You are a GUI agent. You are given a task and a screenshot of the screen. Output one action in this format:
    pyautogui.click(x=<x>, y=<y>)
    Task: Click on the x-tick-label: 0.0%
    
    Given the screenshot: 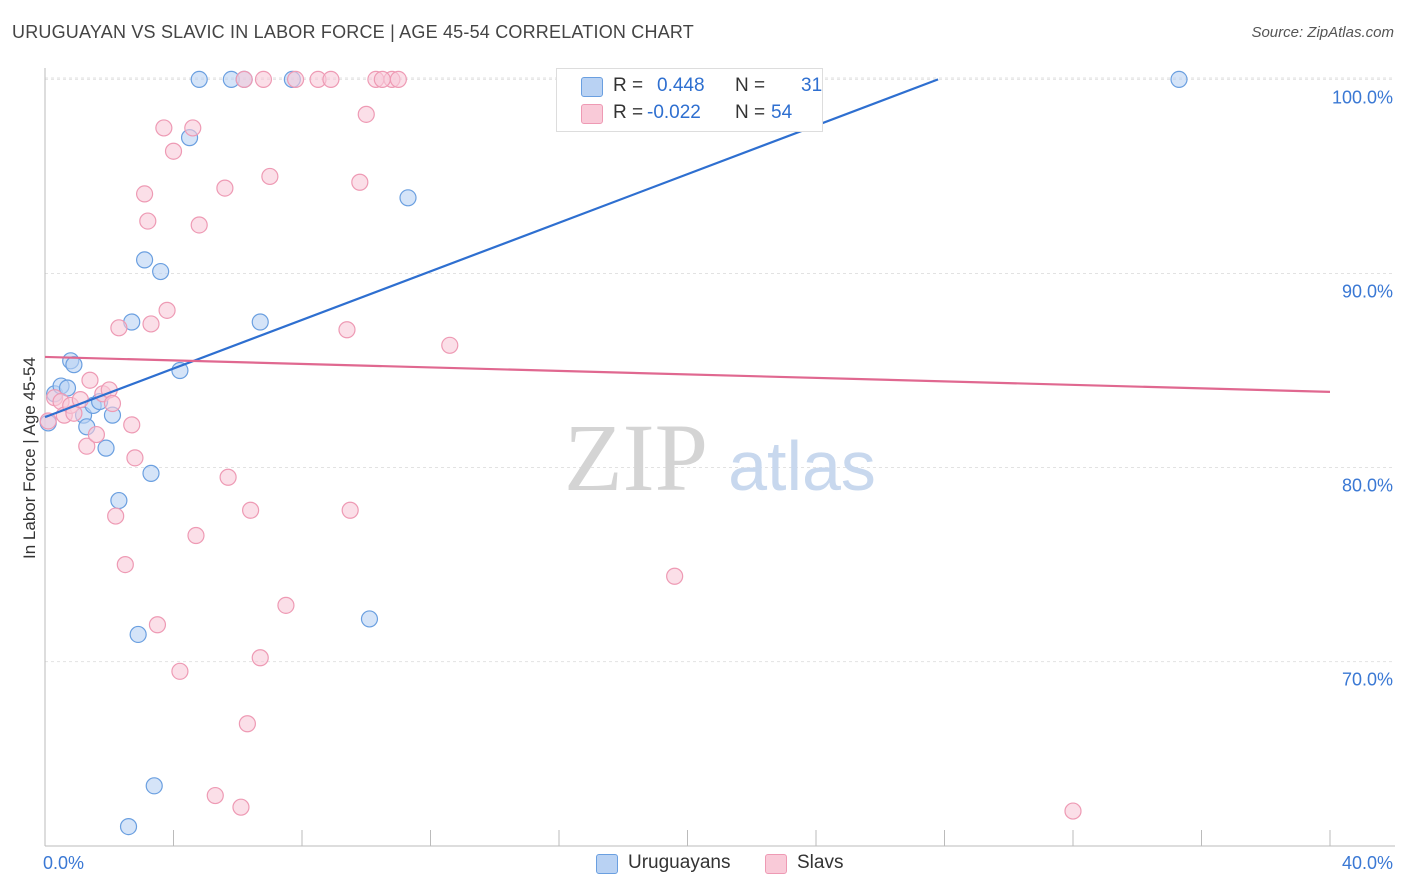 What is the action you would take?
    pyautogui.click(x=63, y=863)
    